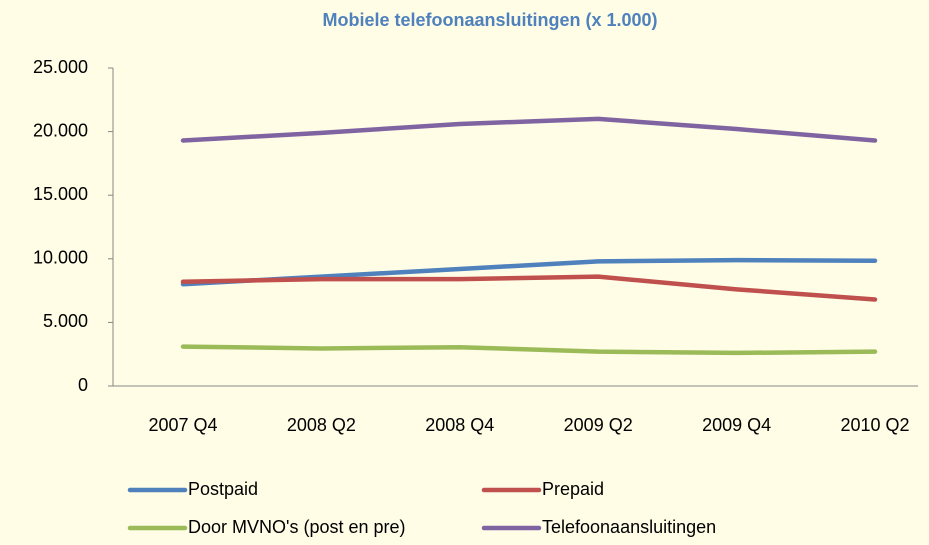 The image size is (929, 545). Describe the element at coordinates (321, 425) in the screenshot. I see `x-tick-label: 2008 Q2` at that location.